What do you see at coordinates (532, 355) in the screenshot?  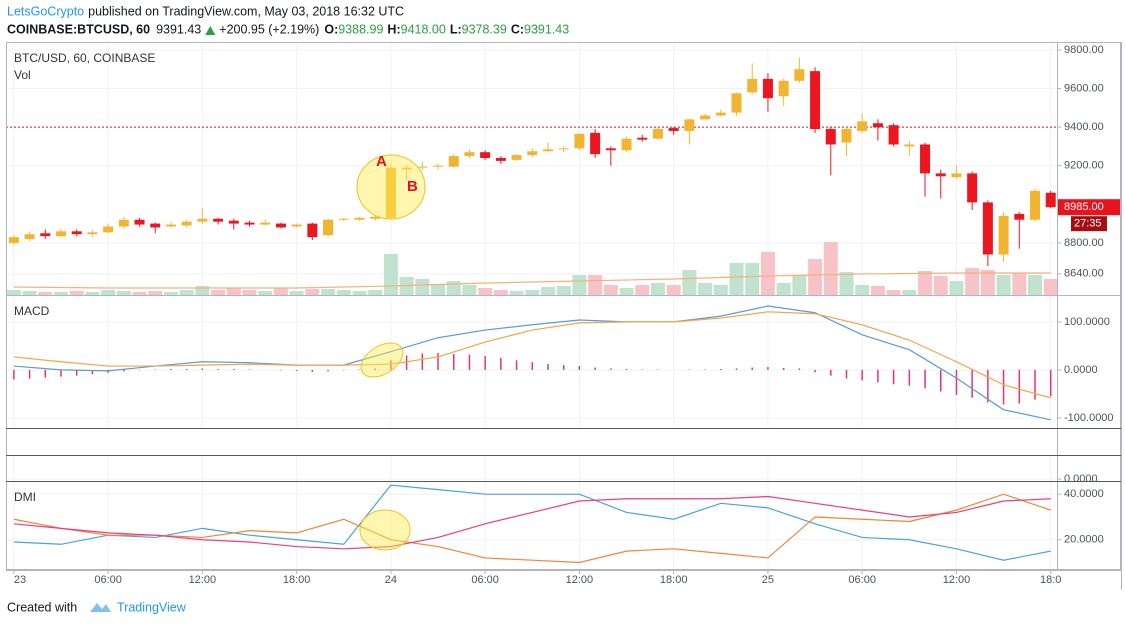 I see `series-line` at bounding box center [532, 355].